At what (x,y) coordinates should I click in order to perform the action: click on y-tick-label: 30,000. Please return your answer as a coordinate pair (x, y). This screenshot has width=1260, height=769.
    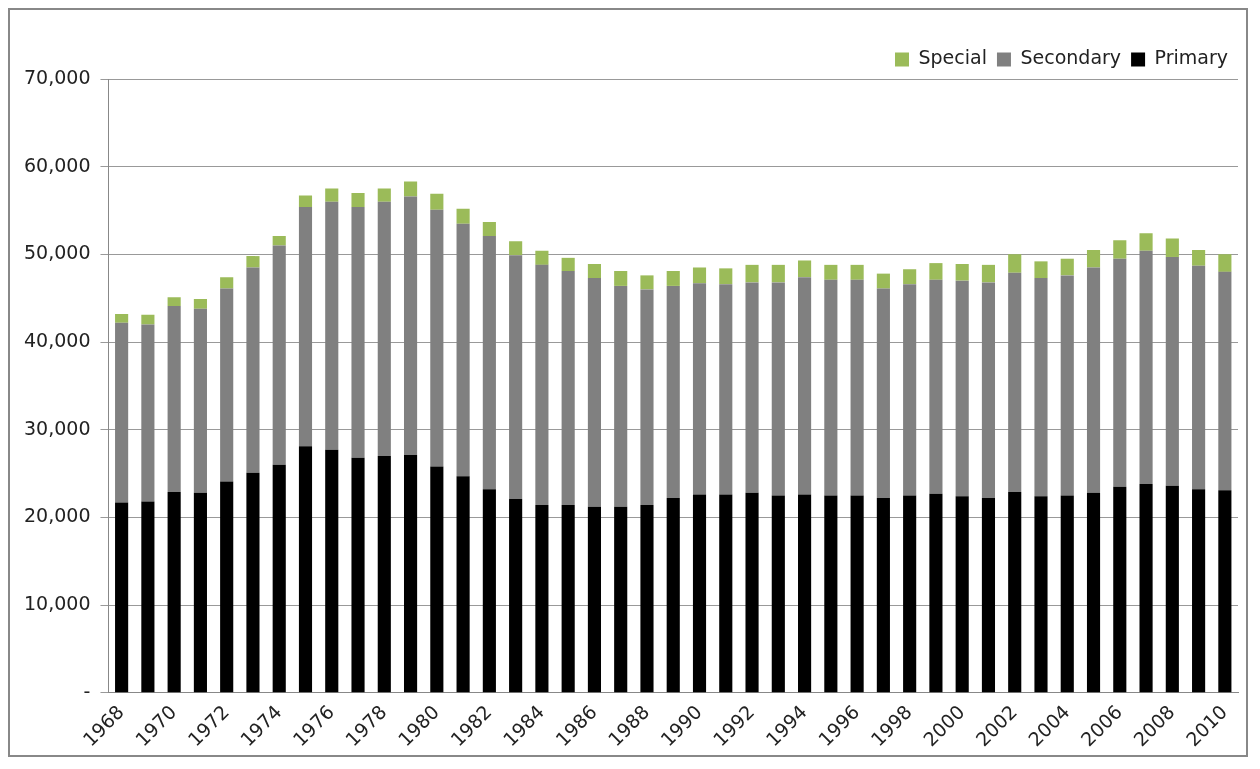
    Looking at the image, I should click on (57, 427).